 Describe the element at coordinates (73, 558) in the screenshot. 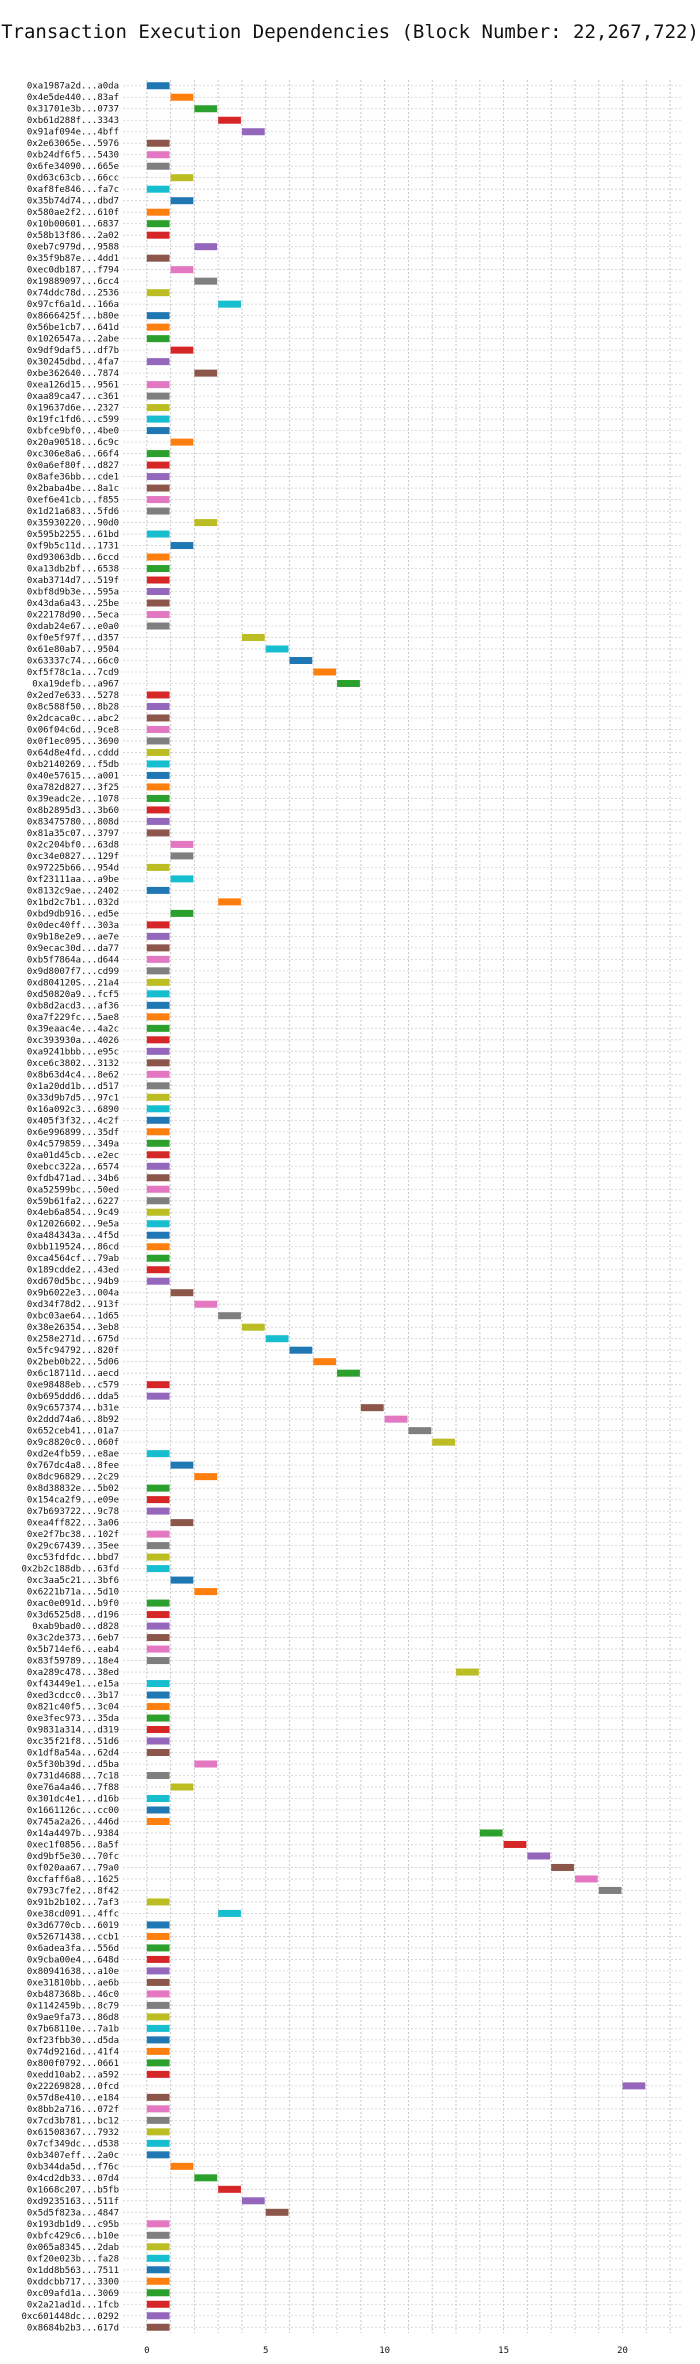

I see `tx-label: 0xd93063db...6ccd` at that location.